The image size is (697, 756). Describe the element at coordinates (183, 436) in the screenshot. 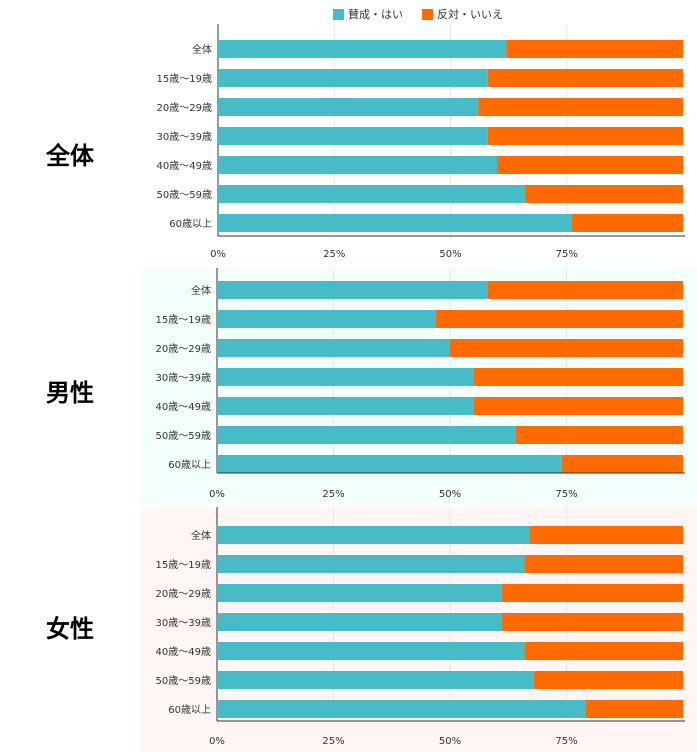

I see `category-label-male-5: 50歳〜59歳` at that location.